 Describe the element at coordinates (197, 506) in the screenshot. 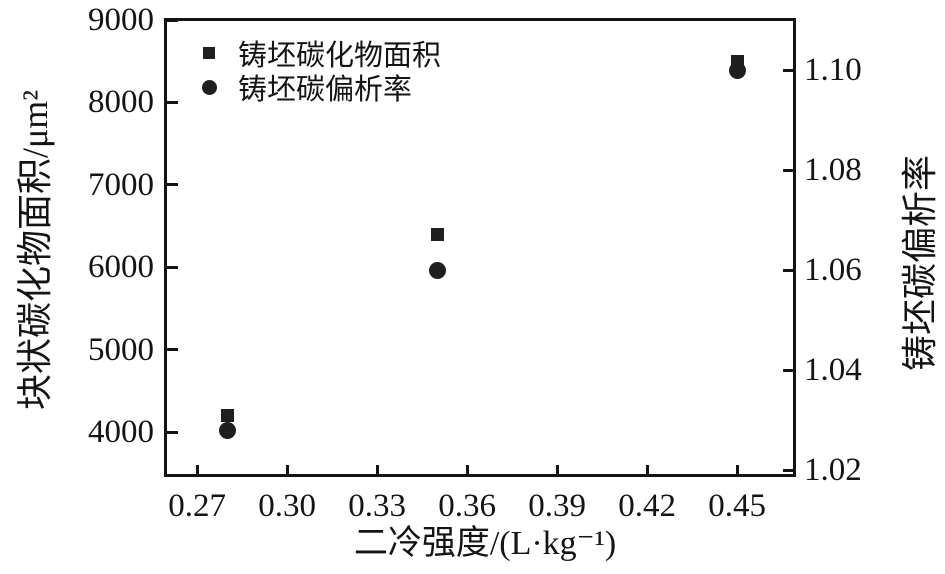

I see `x-tick-label: 0.27` at that location.